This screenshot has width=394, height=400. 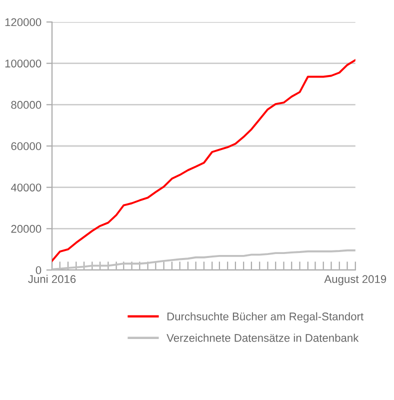 What do you see at coordinates (23, 22) in the screenshot?
I see `y-tick-label: 120000` at bounding box center [23, 22].